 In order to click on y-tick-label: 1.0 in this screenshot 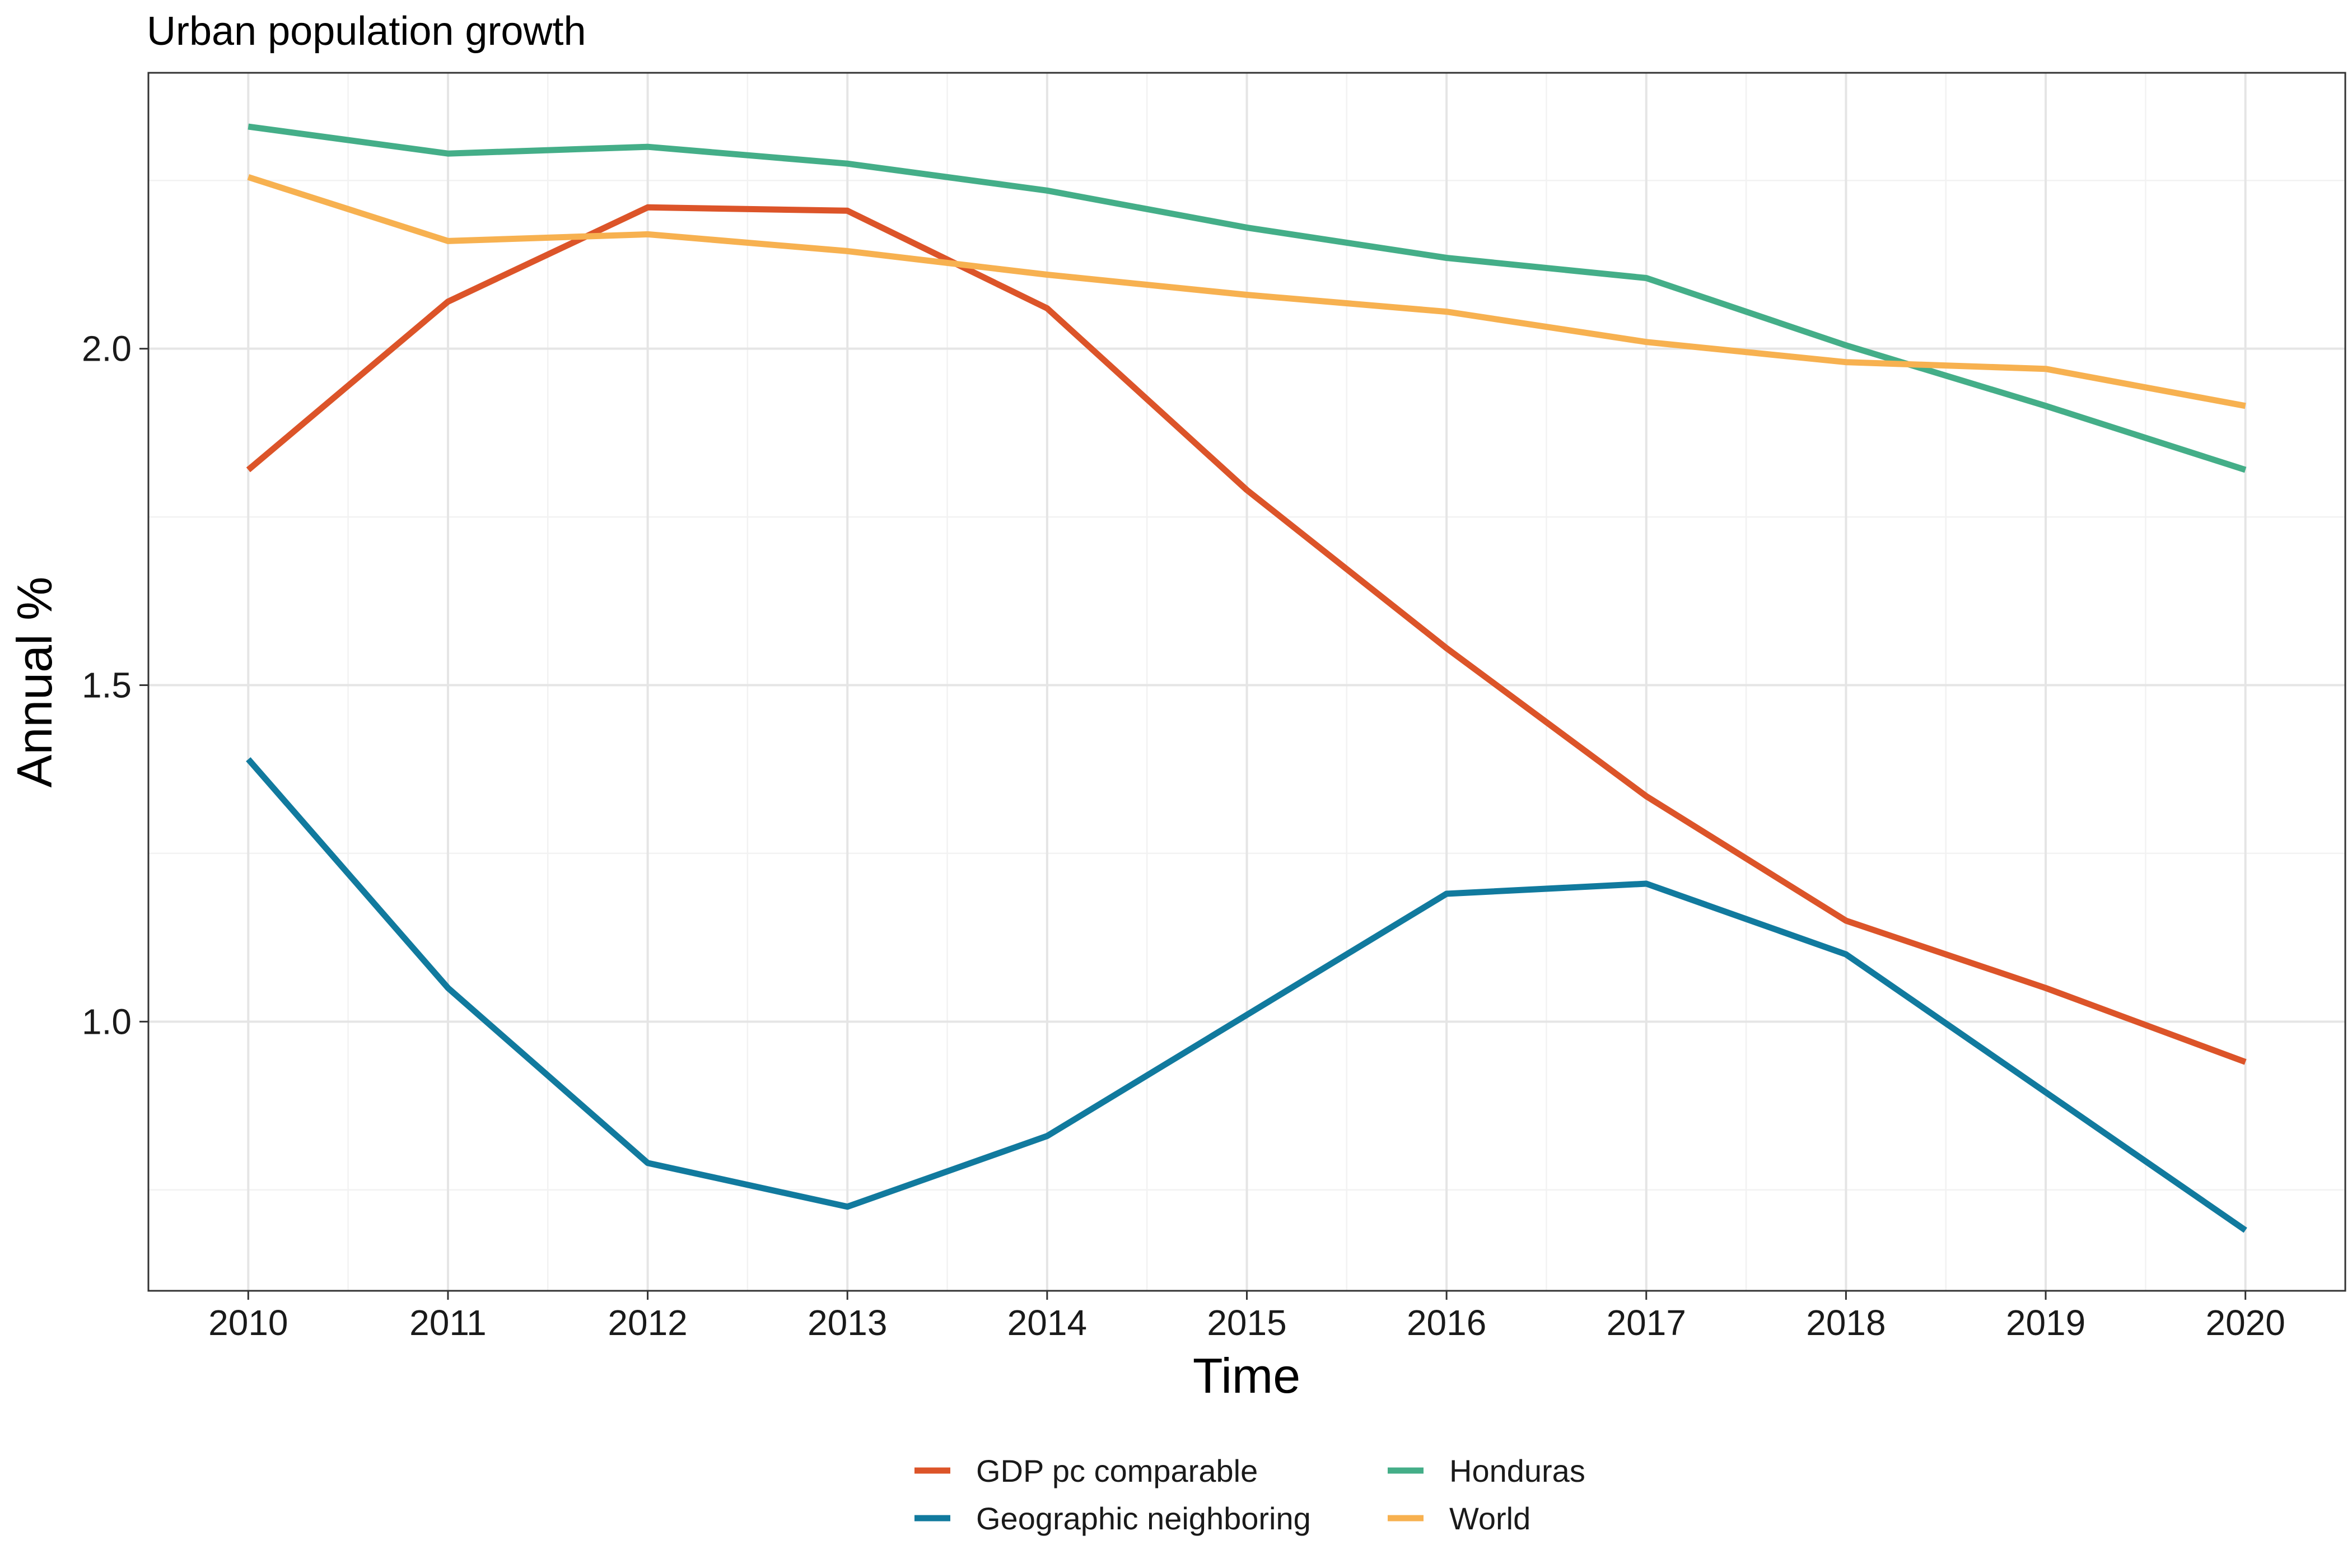, I will do `click(107, 1022)`.